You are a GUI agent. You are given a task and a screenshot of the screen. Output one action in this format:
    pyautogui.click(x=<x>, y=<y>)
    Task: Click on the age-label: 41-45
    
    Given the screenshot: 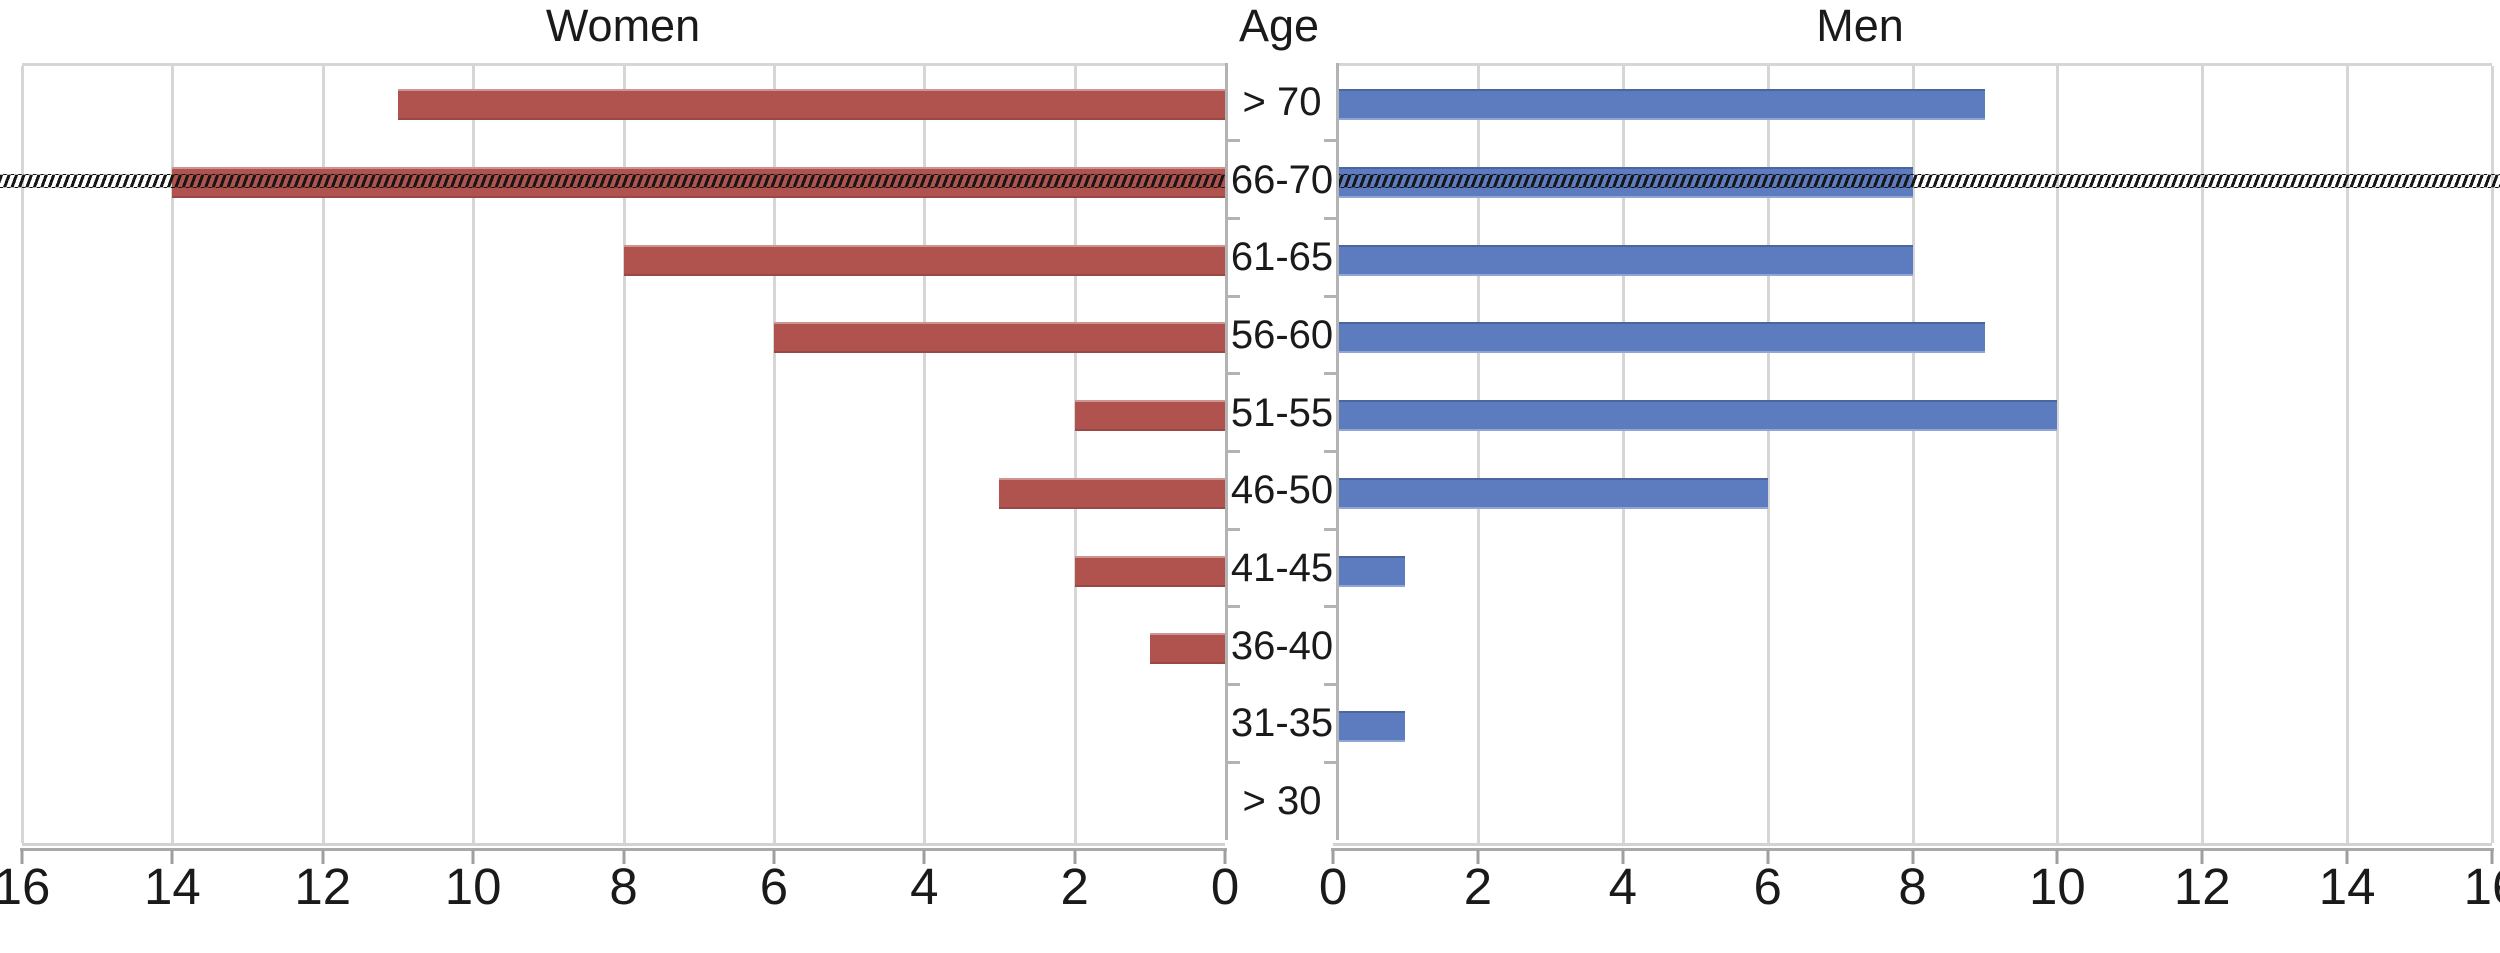 What is the action you would take?
    pyautogui.click(x=1282, y=568)
    